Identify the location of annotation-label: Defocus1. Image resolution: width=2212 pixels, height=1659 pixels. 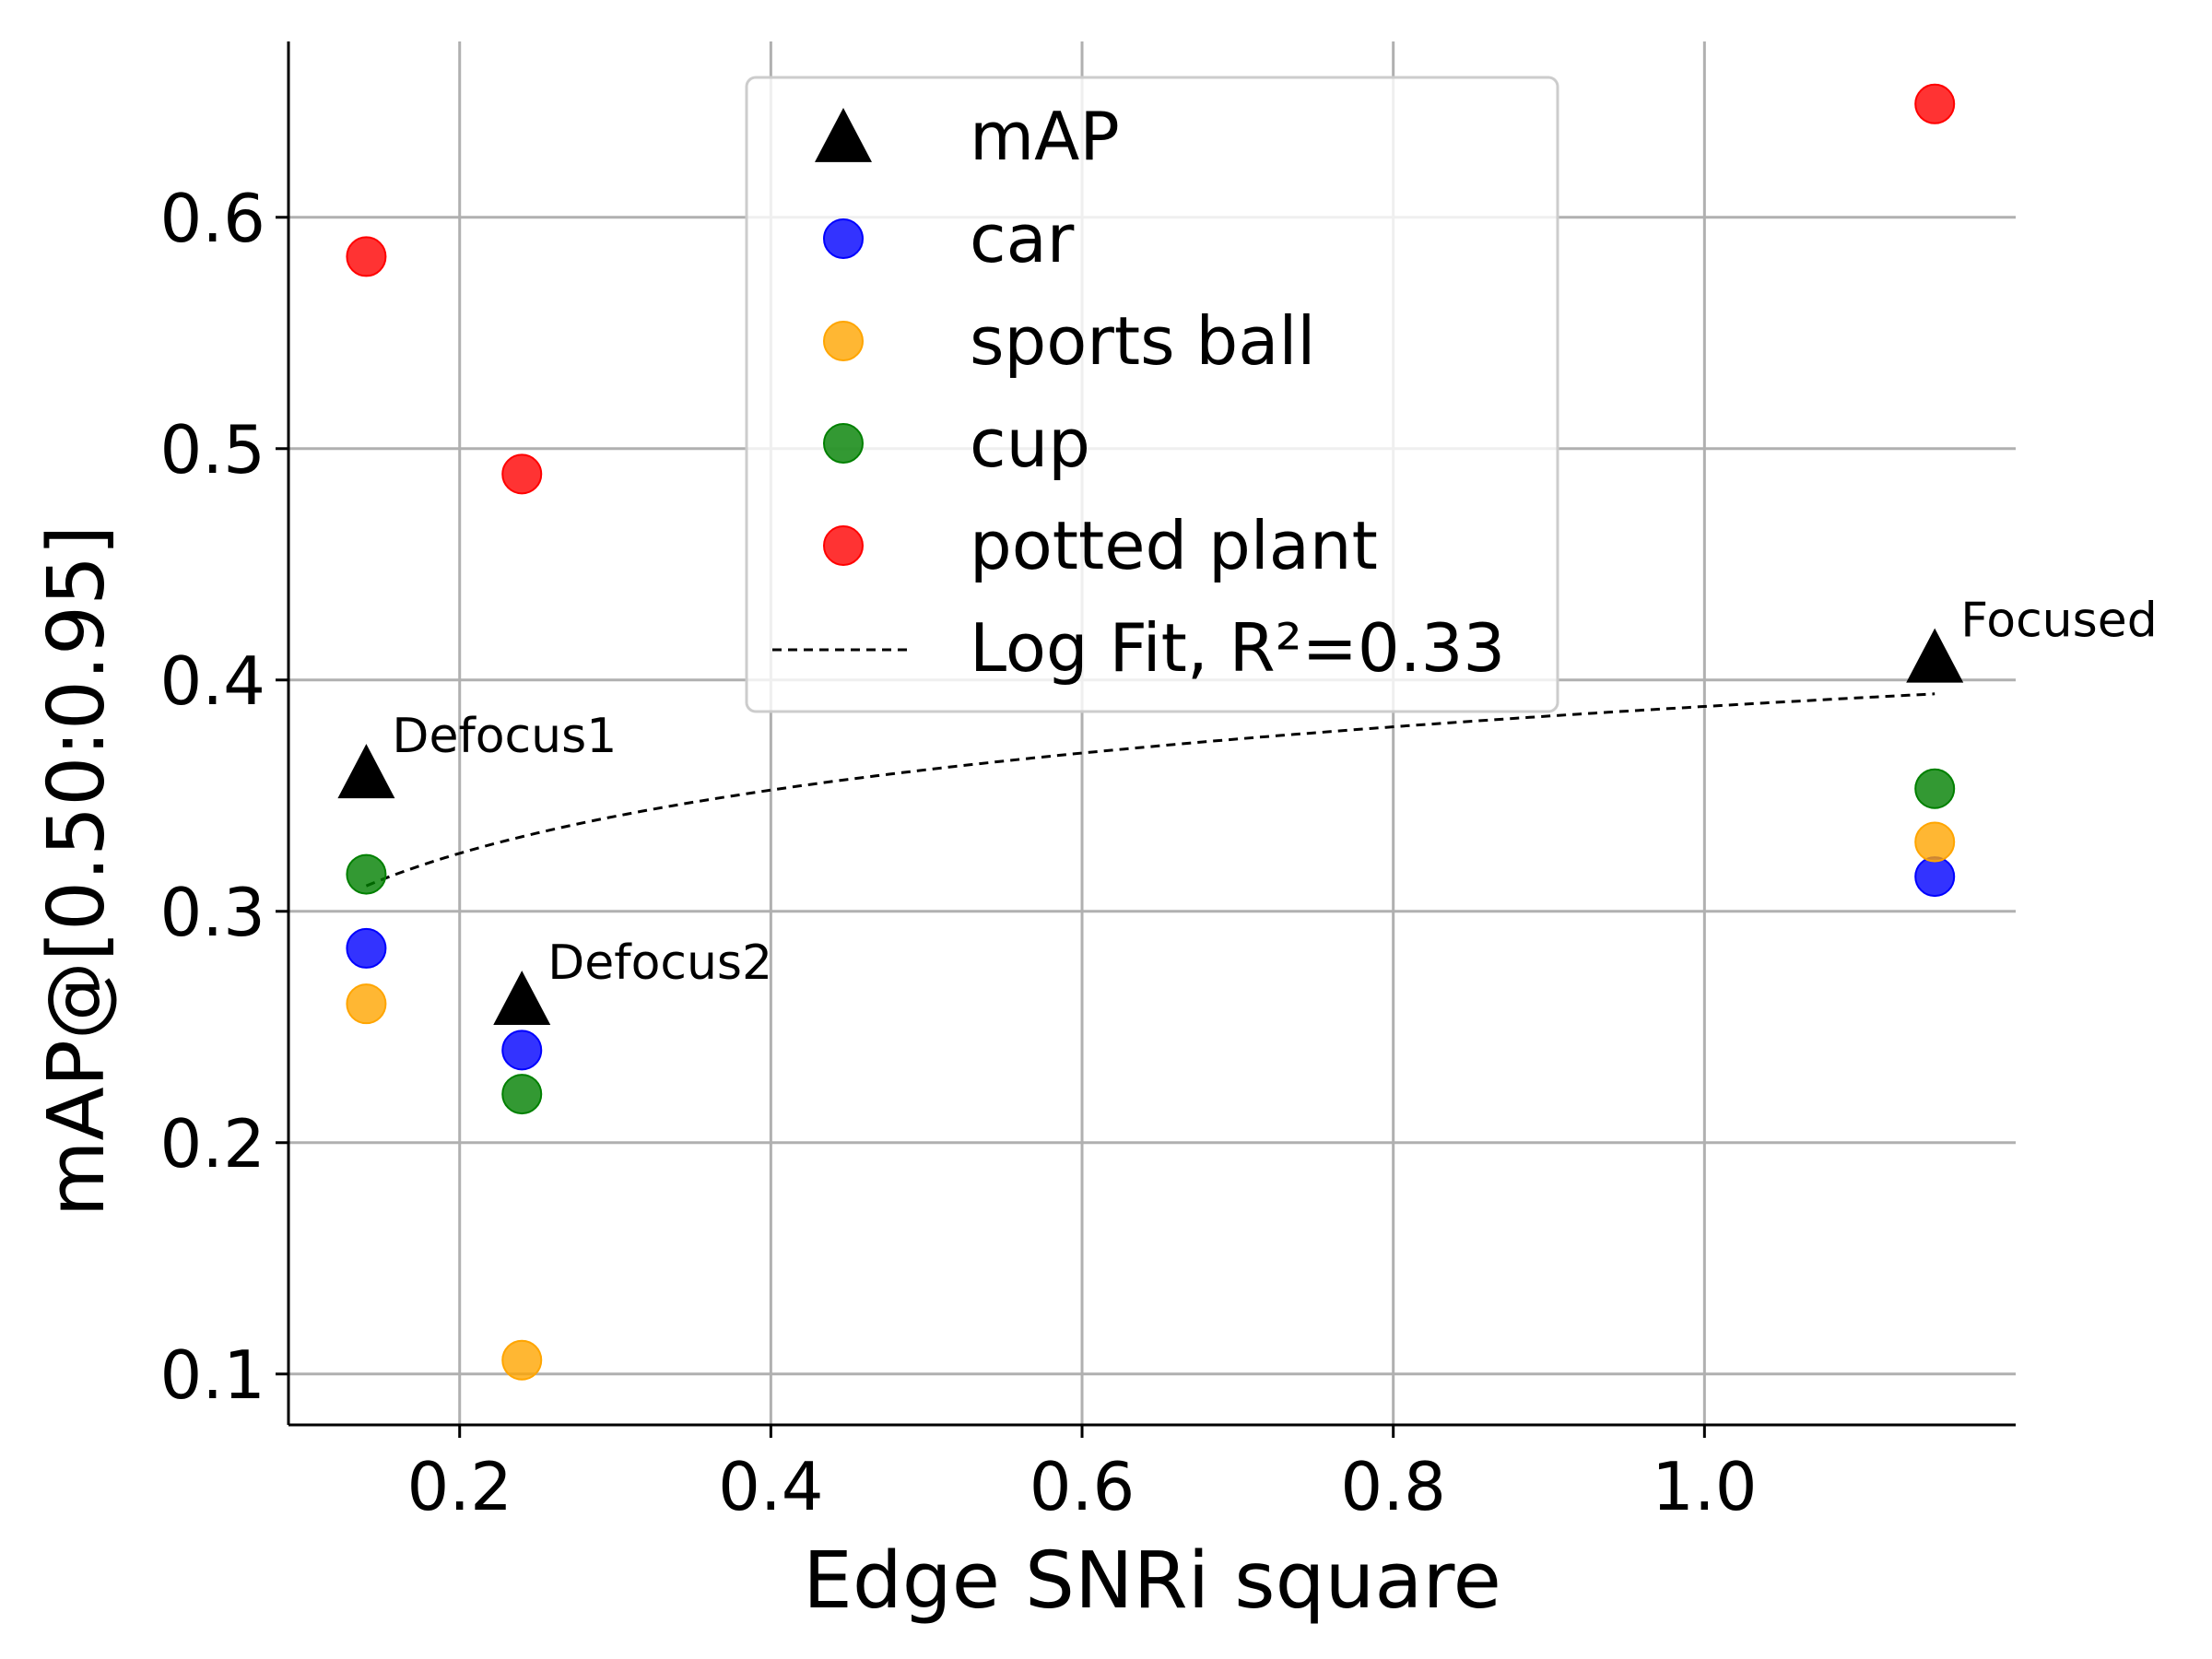
(504, 736).